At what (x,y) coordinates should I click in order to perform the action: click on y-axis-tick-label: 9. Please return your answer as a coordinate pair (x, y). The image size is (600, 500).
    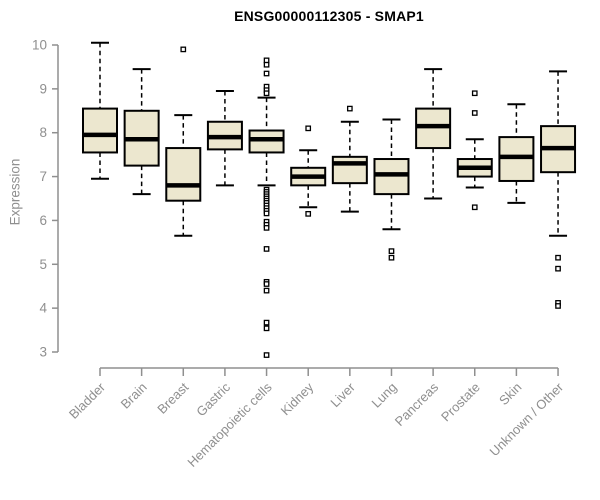
    Looking at the image, I should click on (43, 88).